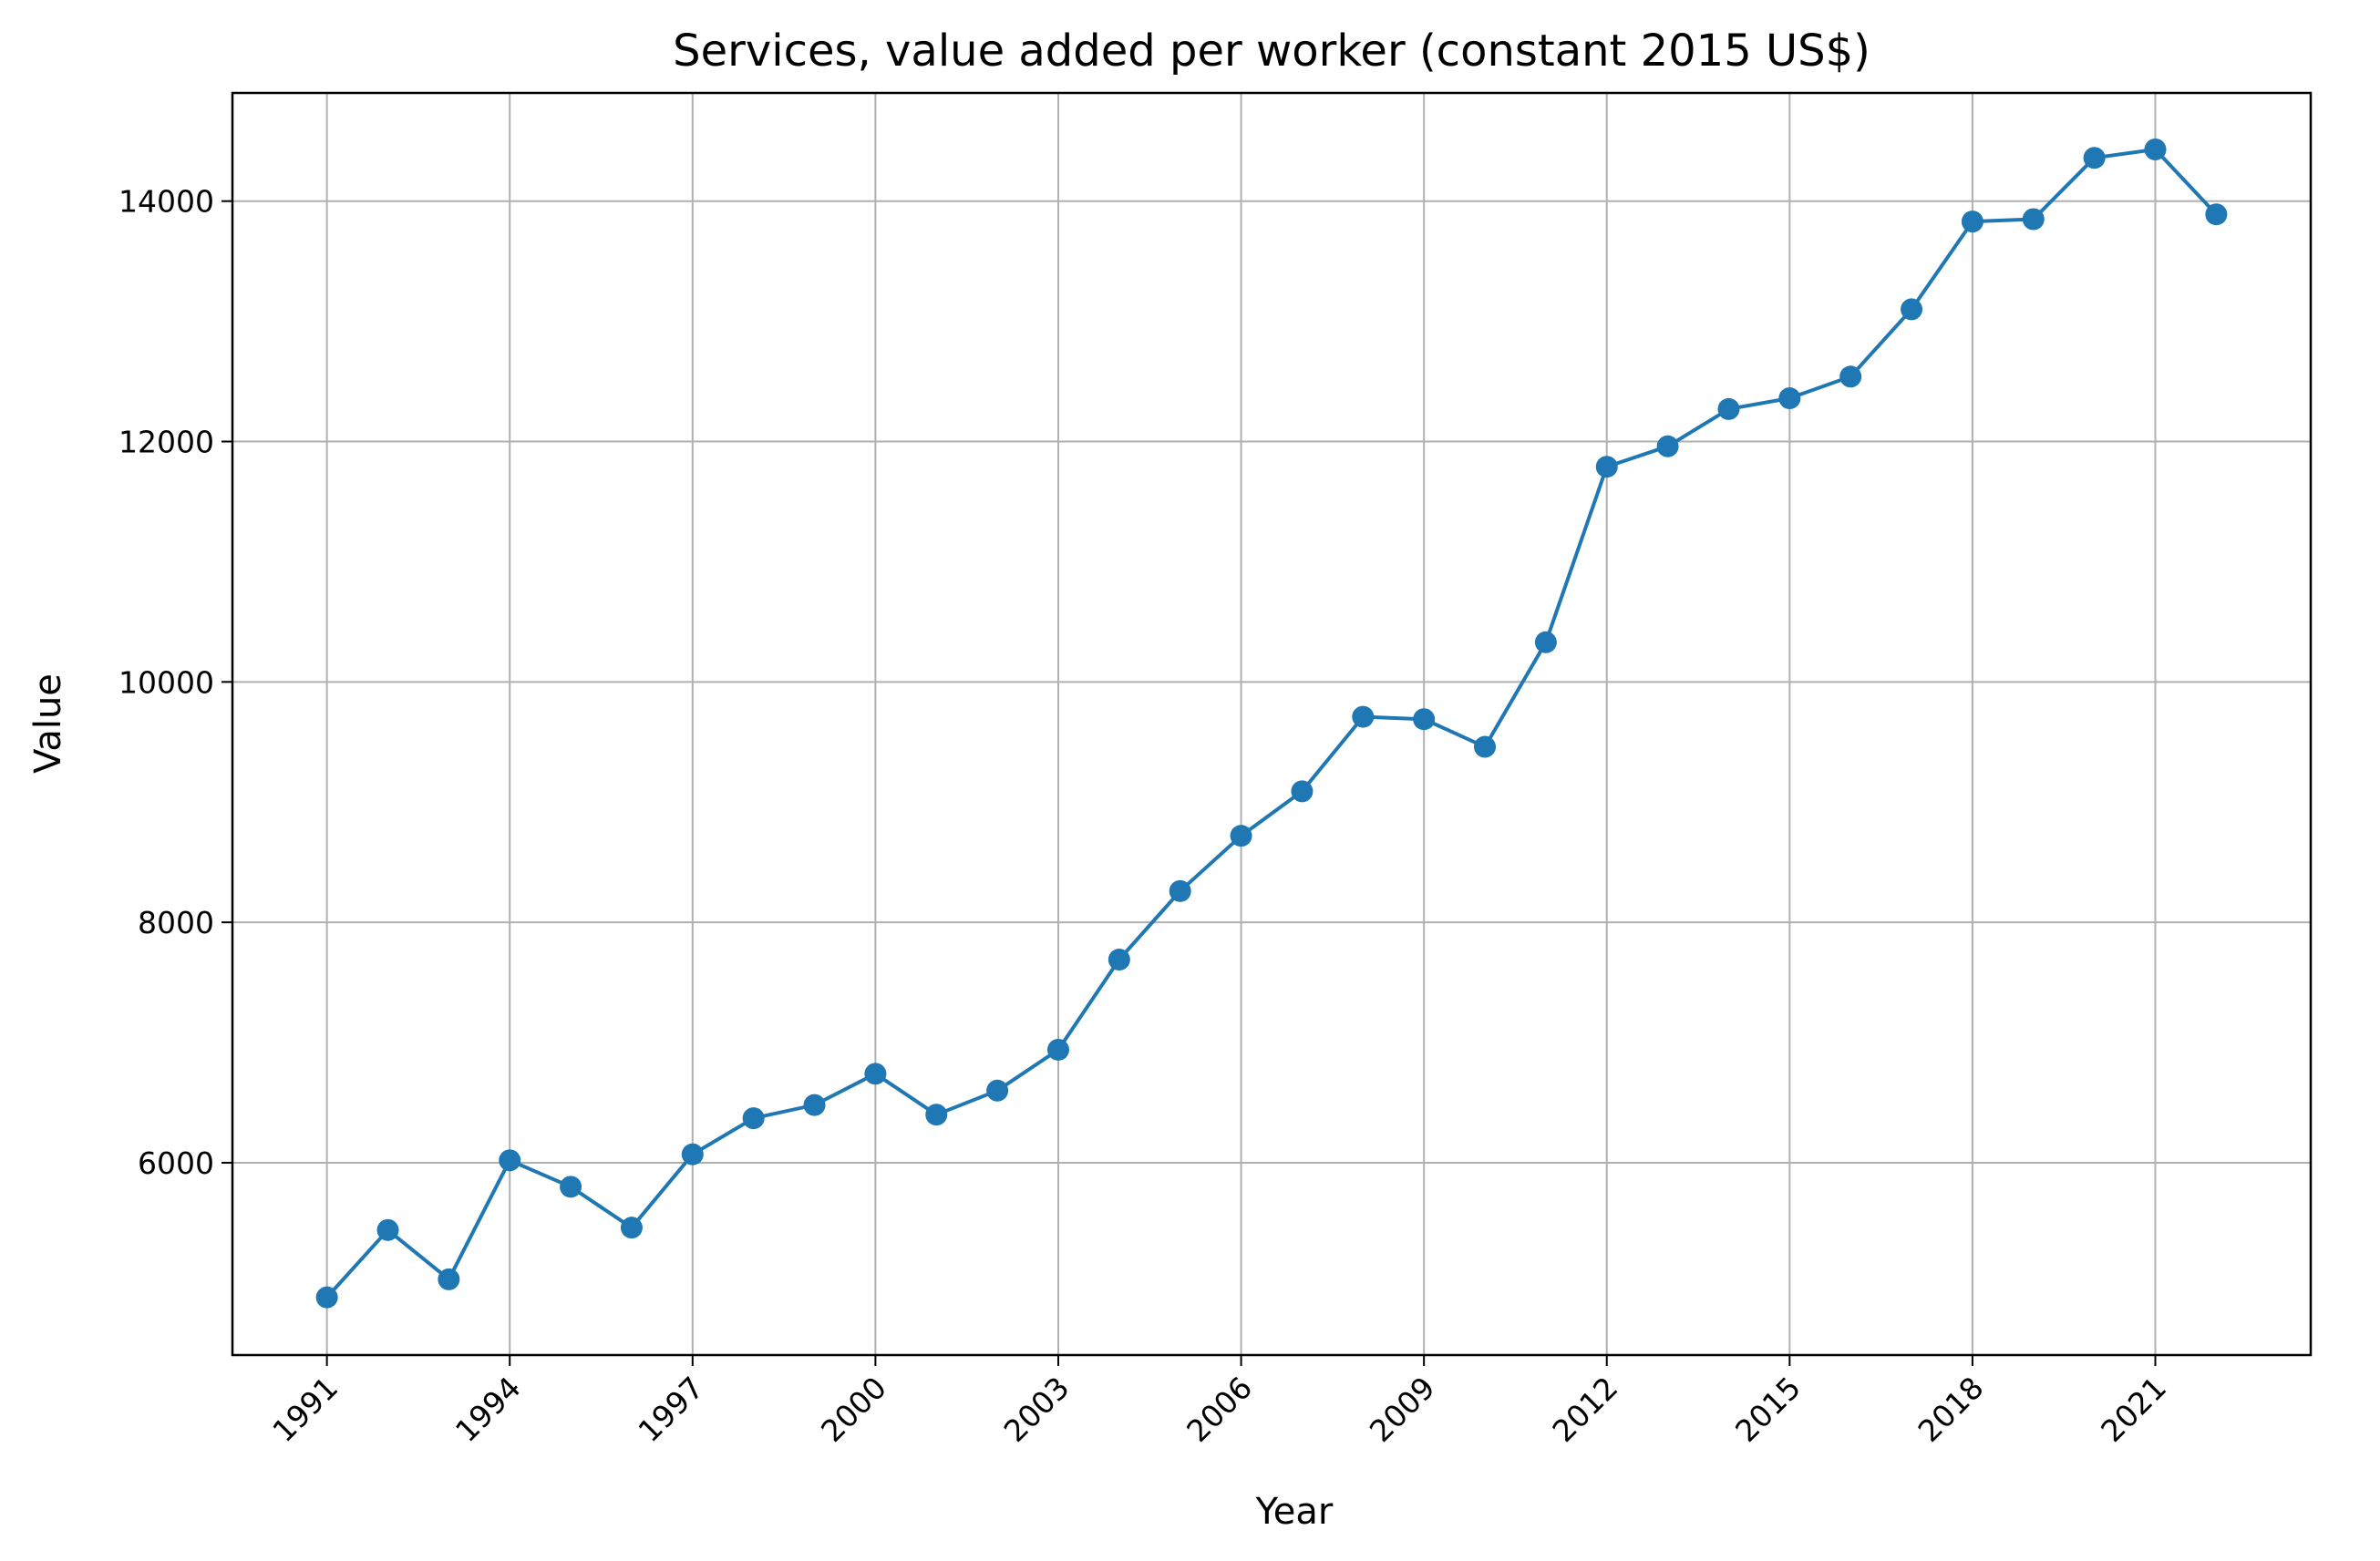  I want to click on x-tick-label: 2009, so click(1403, 1410).